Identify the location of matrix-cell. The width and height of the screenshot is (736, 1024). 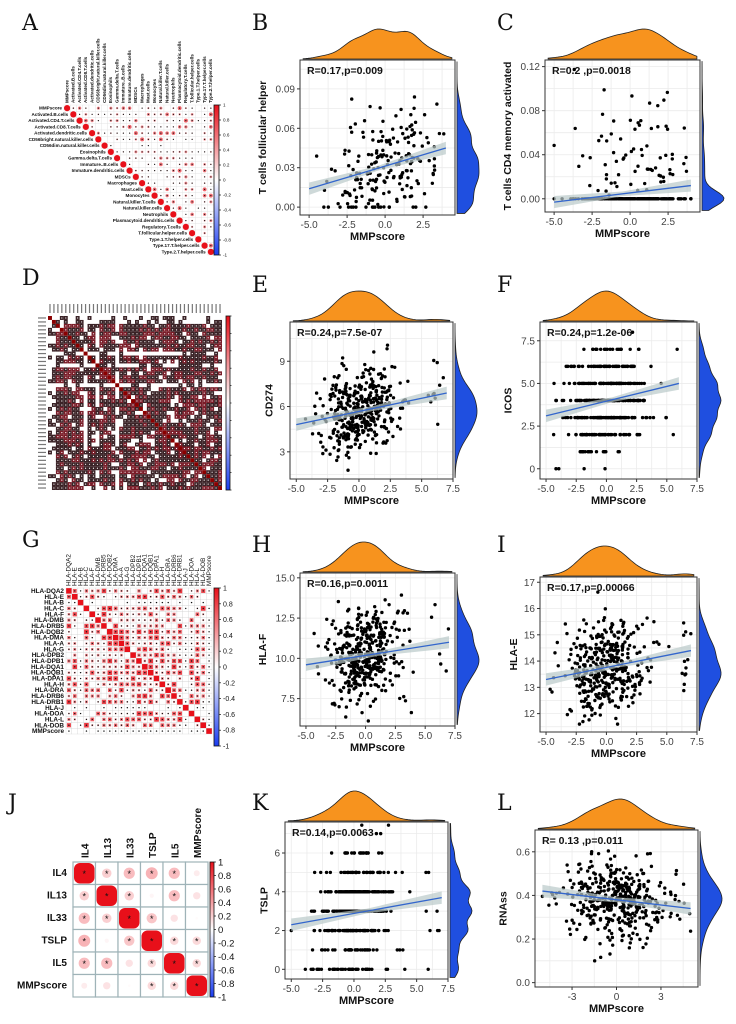
(53, 321).